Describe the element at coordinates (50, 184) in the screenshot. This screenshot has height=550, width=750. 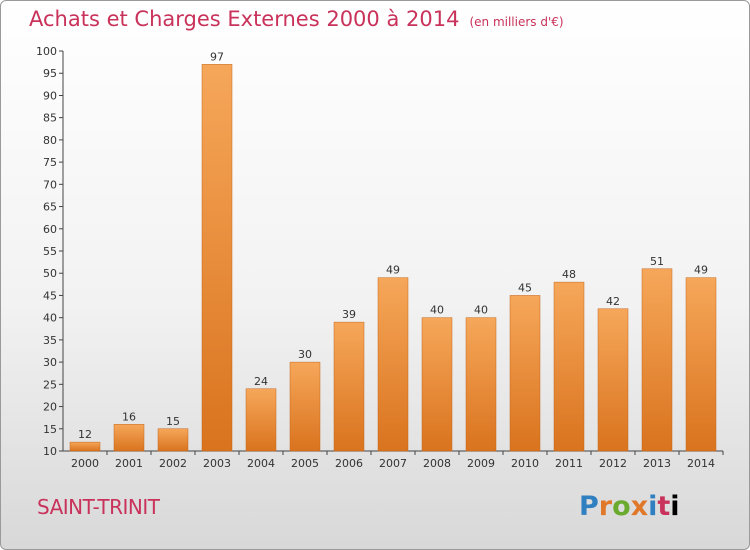
I see `y-tick-label: 70` at that location.